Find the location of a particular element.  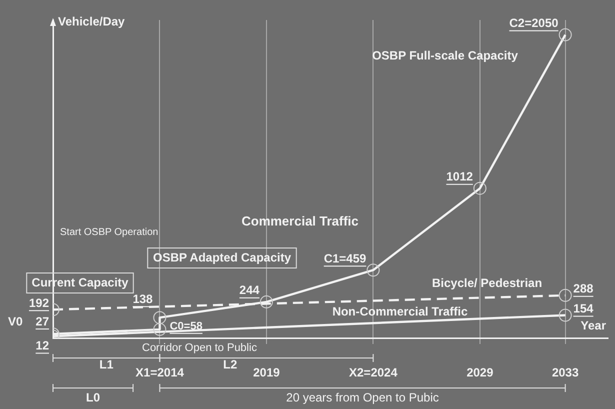

text: L0 is located at coordinates (93, 397).